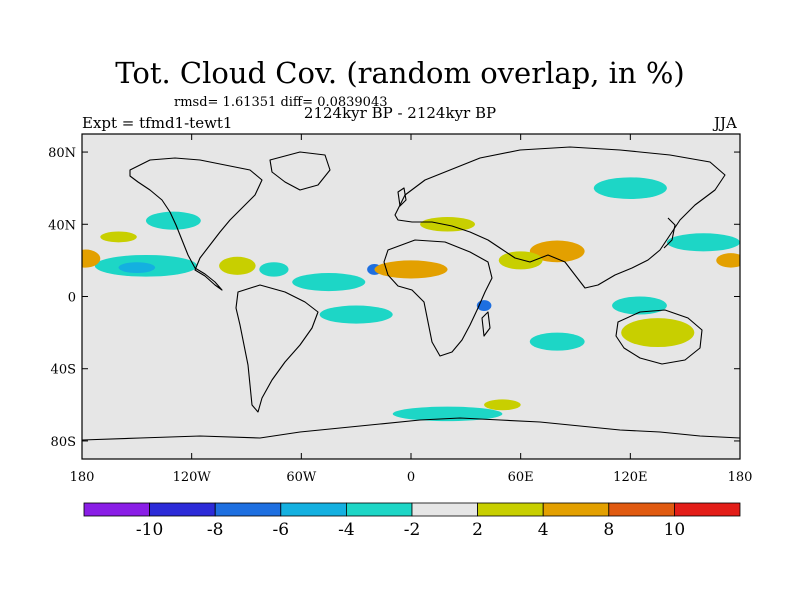 This screenshot has height=600, width=800. Describe the element at coordinates (411, 477) in the screenshot. I see `x-tick-label: 0` at that location.